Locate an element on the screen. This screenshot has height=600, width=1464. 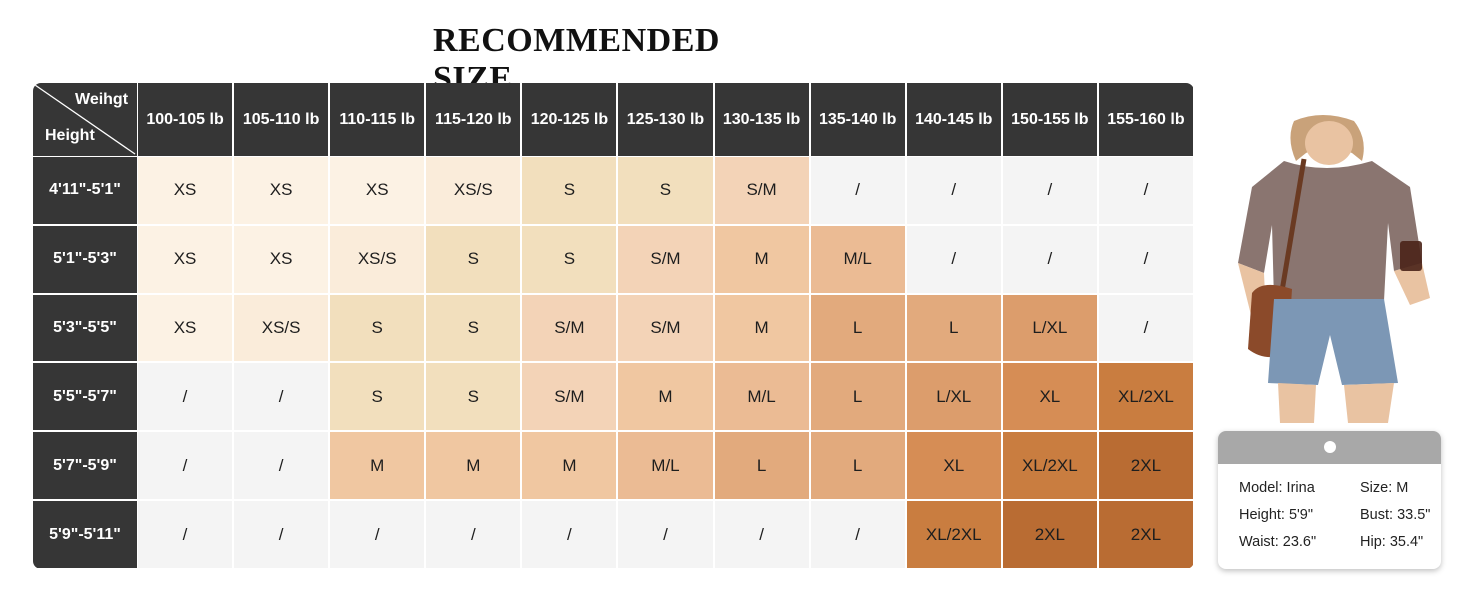
corner-header: Weihgt Height is located at coordinates (85, 119).